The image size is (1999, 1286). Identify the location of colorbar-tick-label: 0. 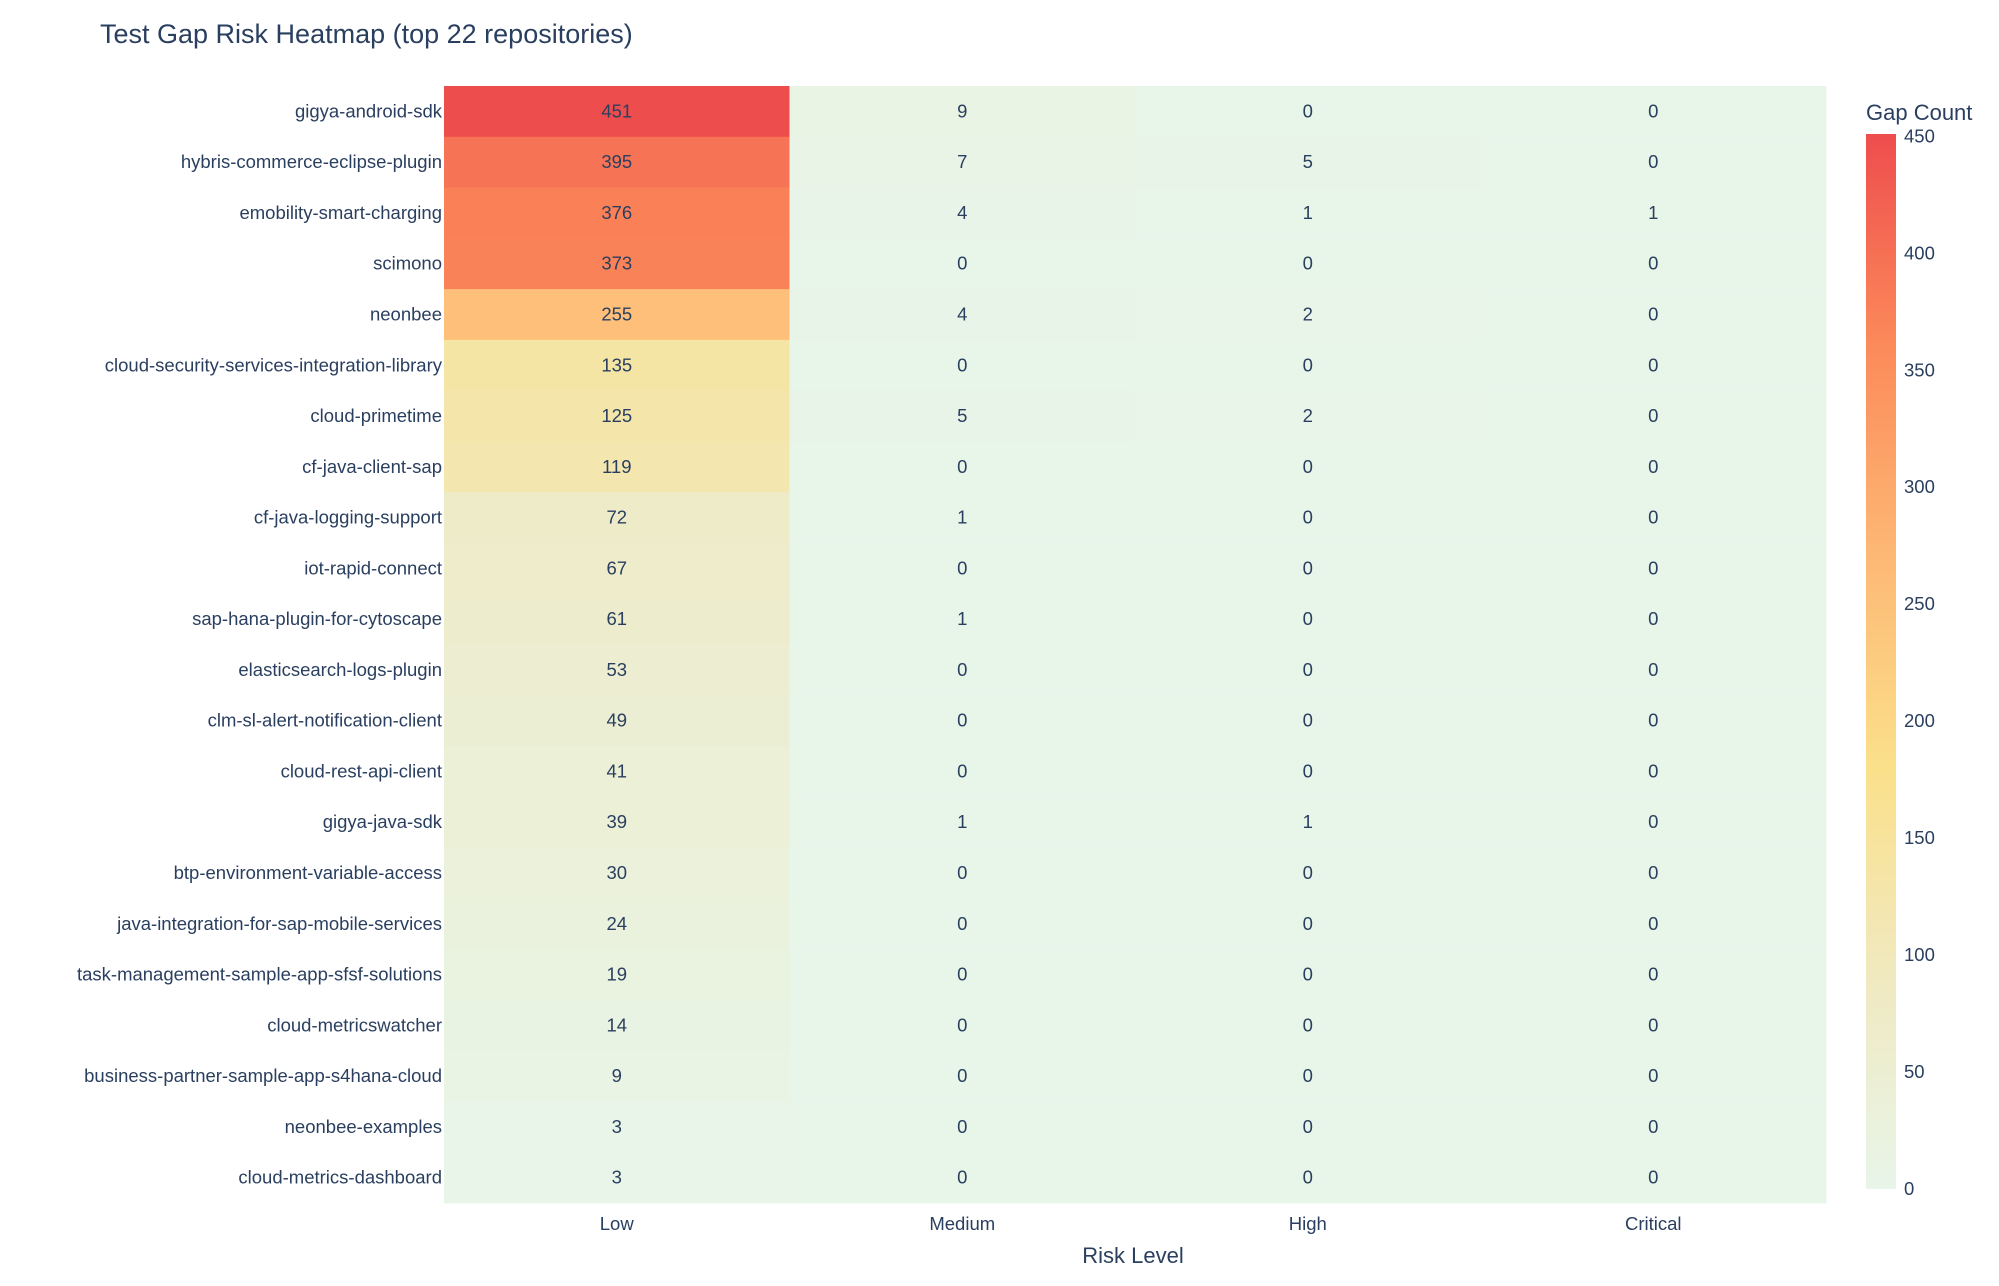
(1909, 1188).